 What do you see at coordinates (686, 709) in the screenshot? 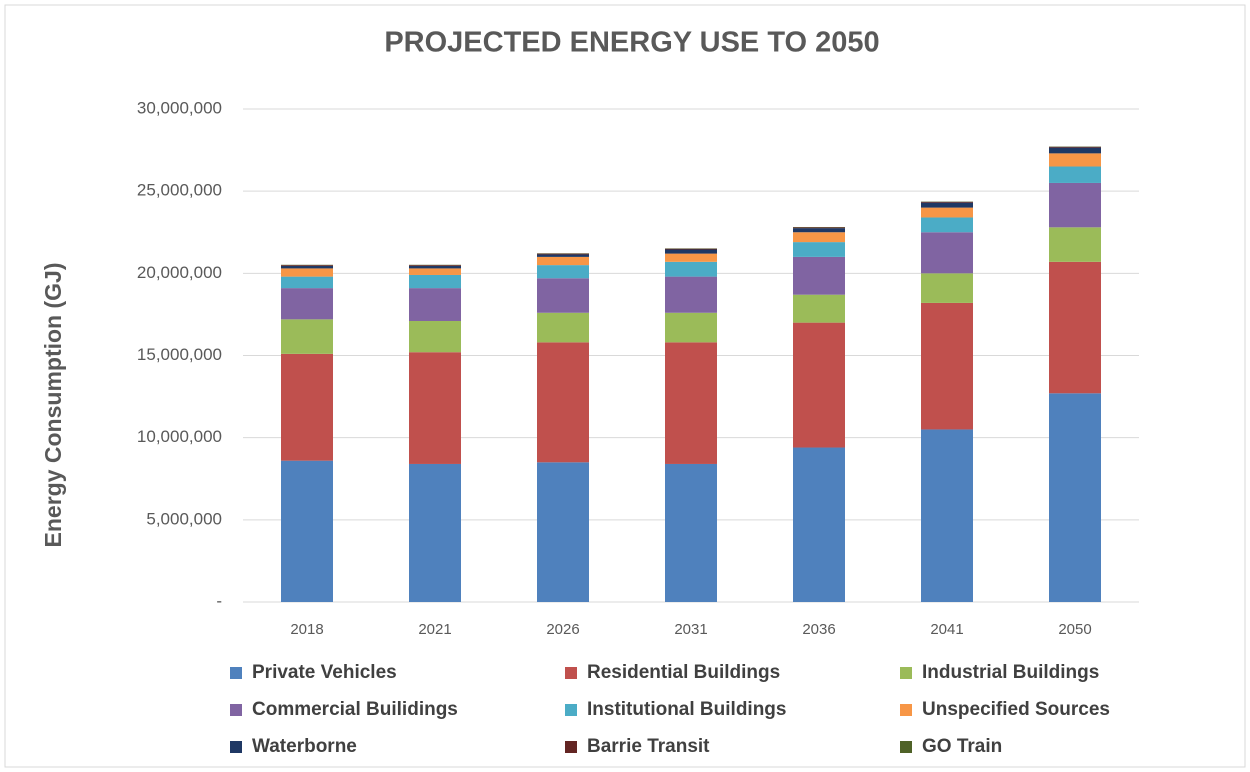
I see `legend-label: Institutional Buildings` at bounding box center [686, 709].